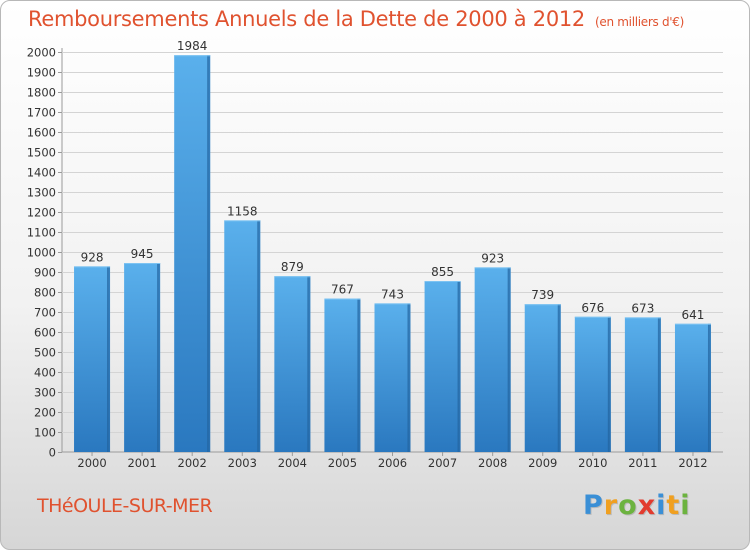 Image resolution: width=750 pixels, height=550 pixels. What do you see at coordinates (41, 53) in the screenshot?
I see `y-tick-label: 2000` at bounding box center [41, 53].